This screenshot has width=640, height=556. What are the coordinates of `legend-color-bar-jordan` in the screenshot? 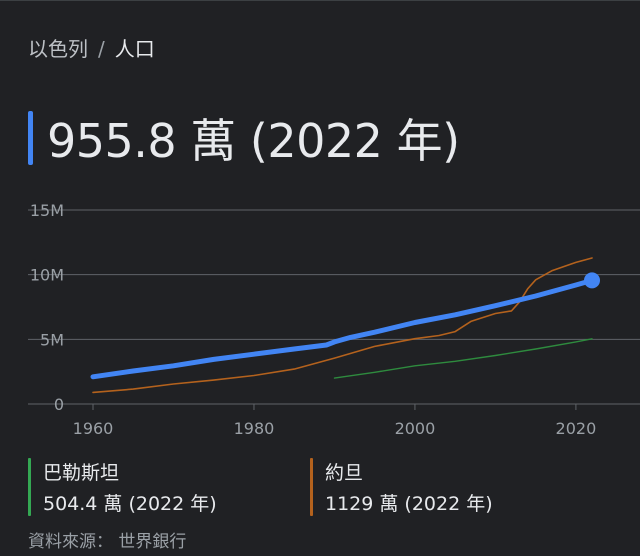 It's located at (311, 487).